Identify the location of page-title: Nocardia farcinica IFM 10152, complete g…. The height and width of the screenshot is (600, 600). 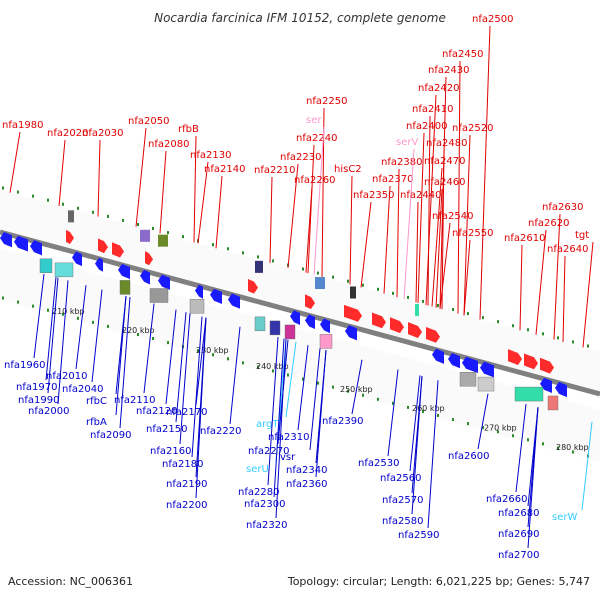
(300, 18).